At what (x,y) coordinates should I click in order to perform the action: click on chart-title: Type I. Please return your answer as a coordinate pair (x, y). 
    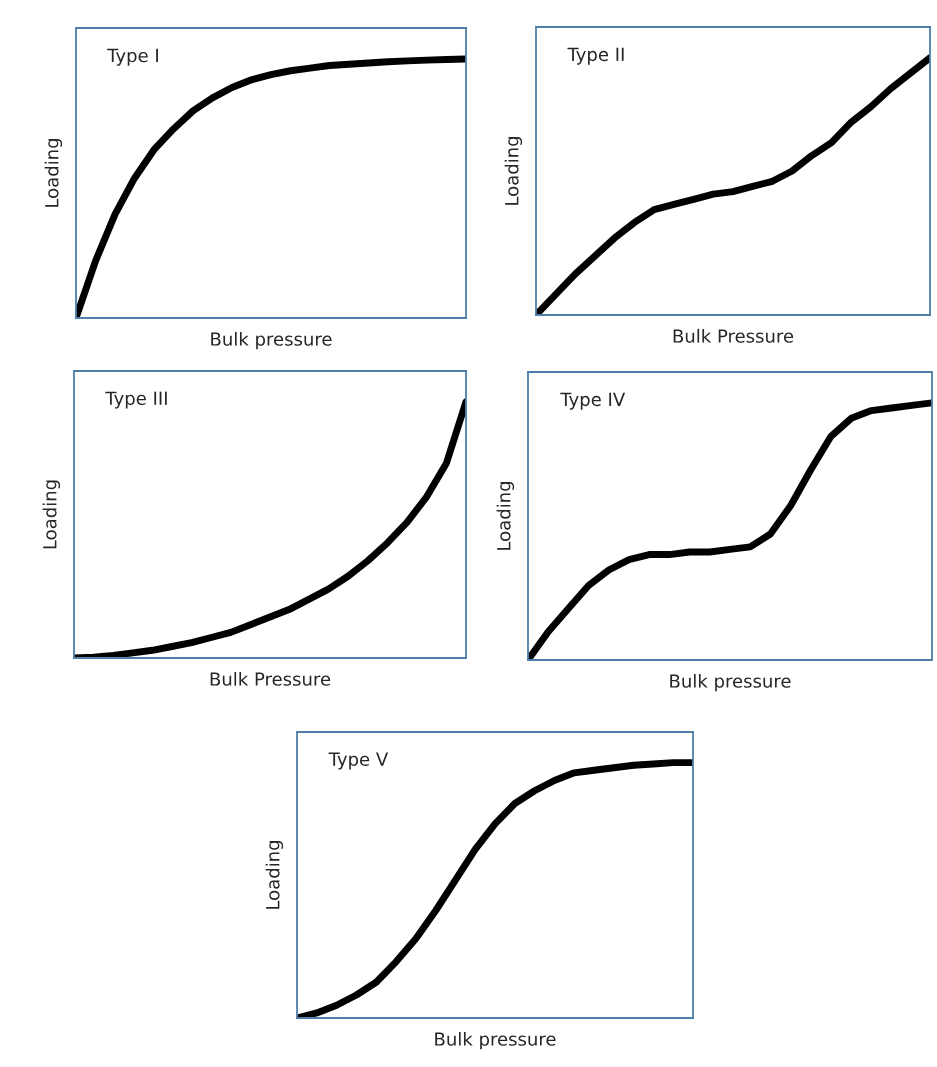
    Looking at the image, I should click on (132, 57).